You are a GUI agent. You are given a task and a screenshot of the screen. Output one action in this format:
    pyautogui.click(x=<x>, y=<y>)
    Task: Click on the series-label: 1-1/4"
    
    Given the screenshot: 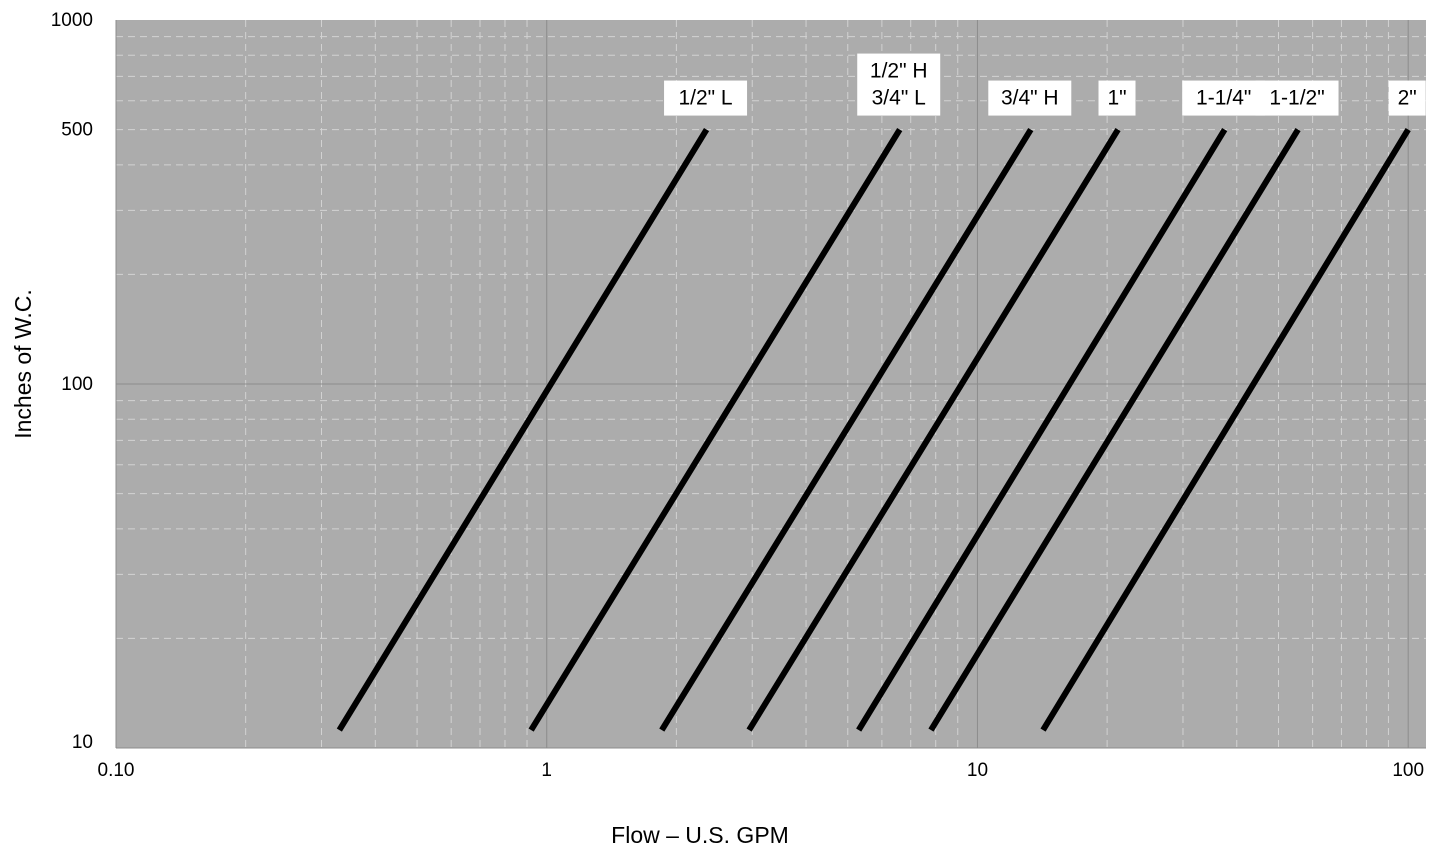 What is the action you would take?
    pyautogui.click(x=1223, y=98)
    